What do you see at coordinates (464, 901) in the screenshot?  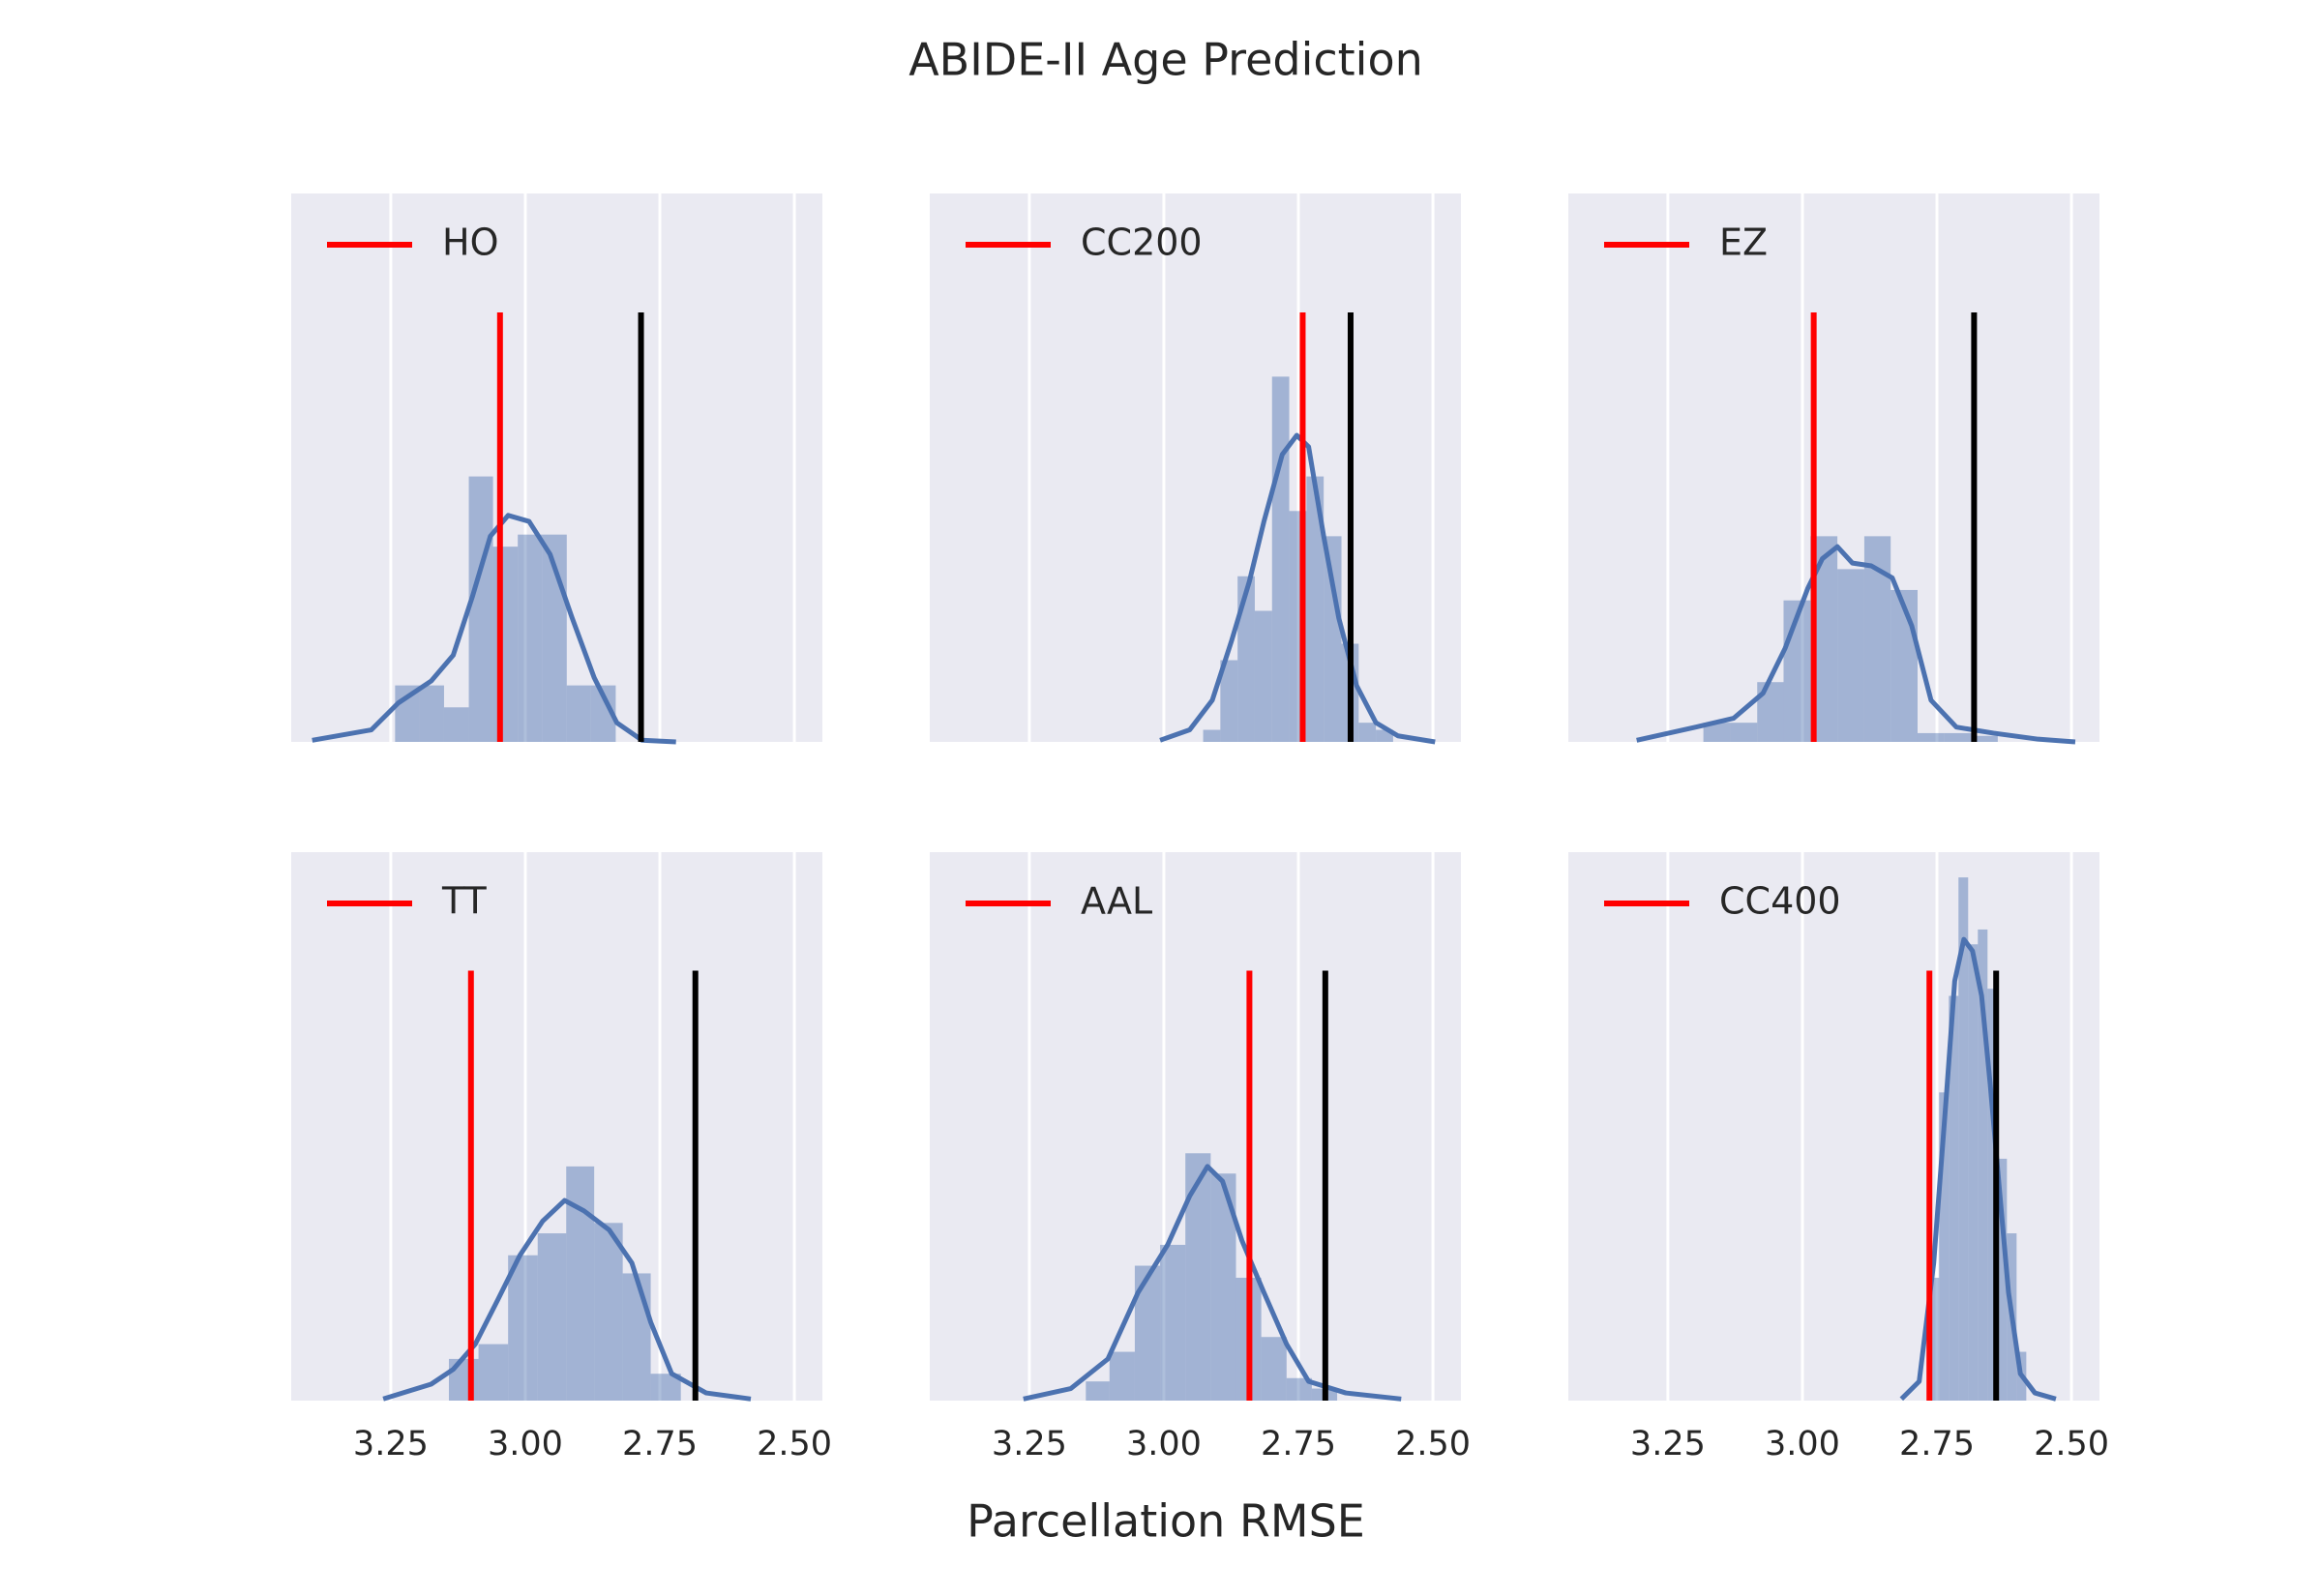 I see `legend-label: TT` at bounding box center [464, 901].